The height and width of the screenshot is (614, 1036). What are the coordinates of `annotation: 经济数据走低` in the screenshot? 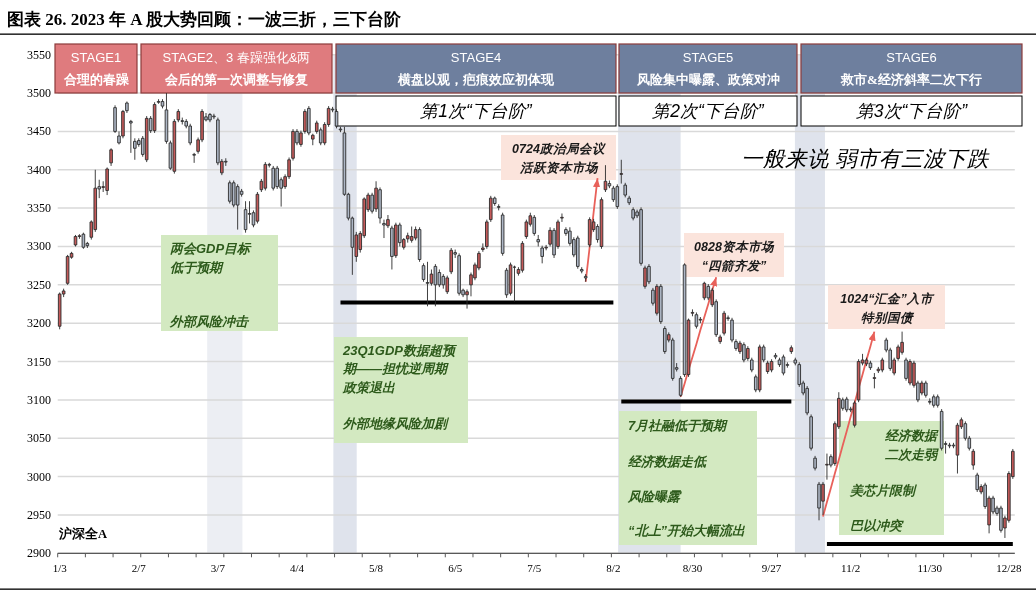 It's located at (667, 461).